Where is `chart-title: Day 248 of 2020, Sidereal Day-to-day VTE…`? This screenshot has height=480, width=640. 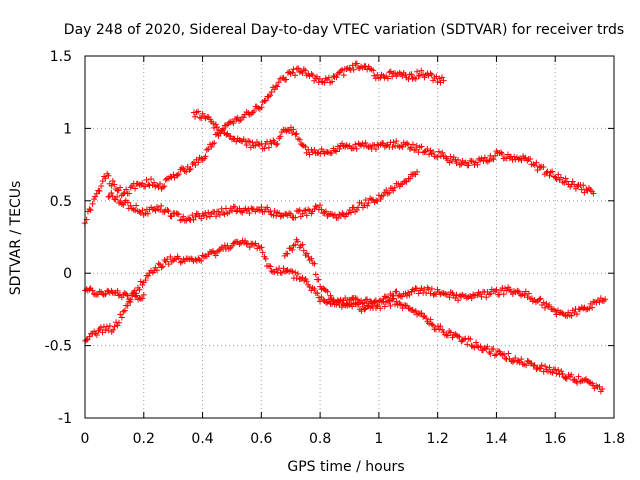 chart-title: Day 248 of 2020, Sidereal Day-to-day VTE… is located at coordinates (344, 30).